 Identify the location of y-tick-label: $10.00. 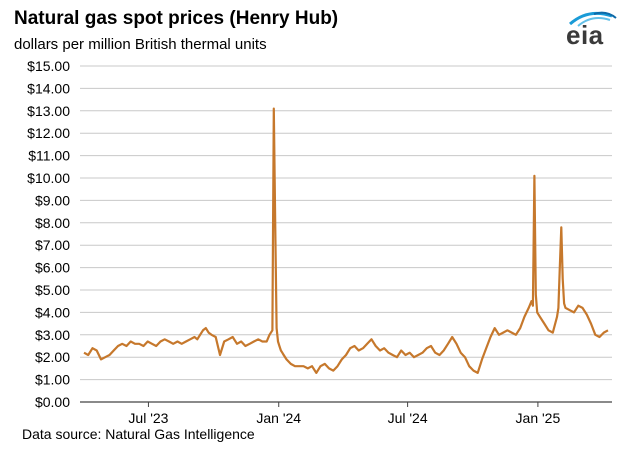
(48, 178).